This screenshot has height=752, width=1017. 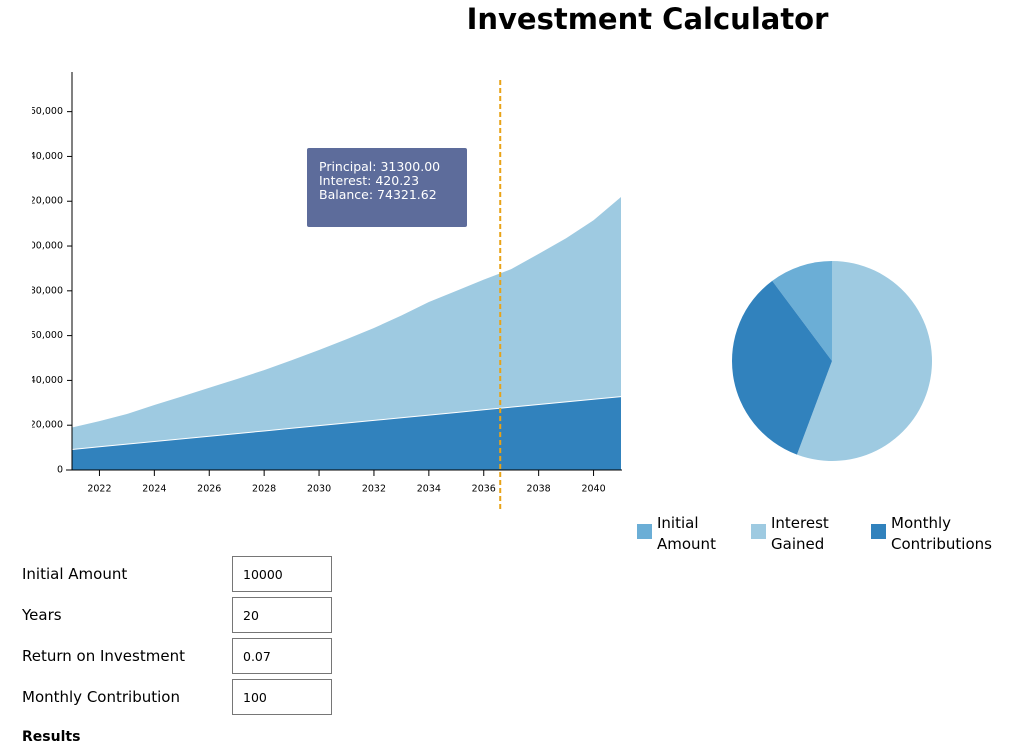 I want to click on x-tick-label: 2026, so click(x=209, y=489).